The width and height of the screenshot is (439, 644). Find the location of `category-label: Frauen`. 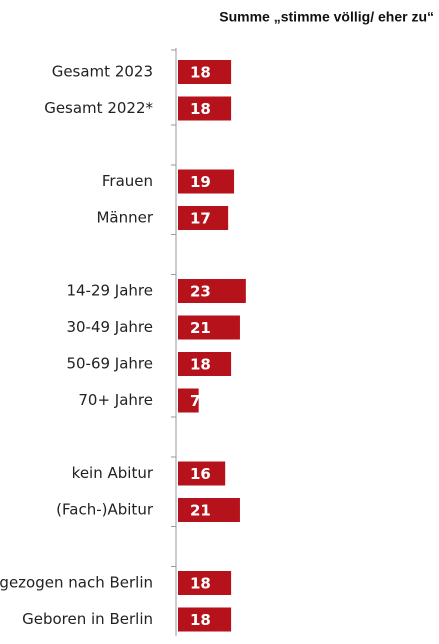

category-label: Frauen is located at coordinates (127, 181).